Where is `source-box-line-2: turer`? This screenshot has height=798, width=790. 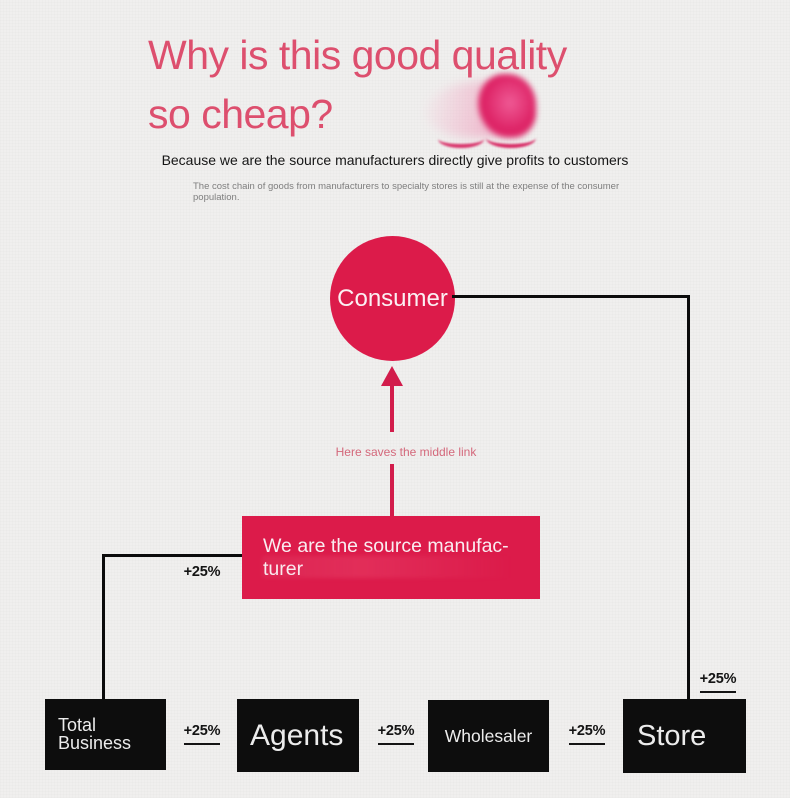
source-box-line-2: turer is located at coordinates (401, 569).